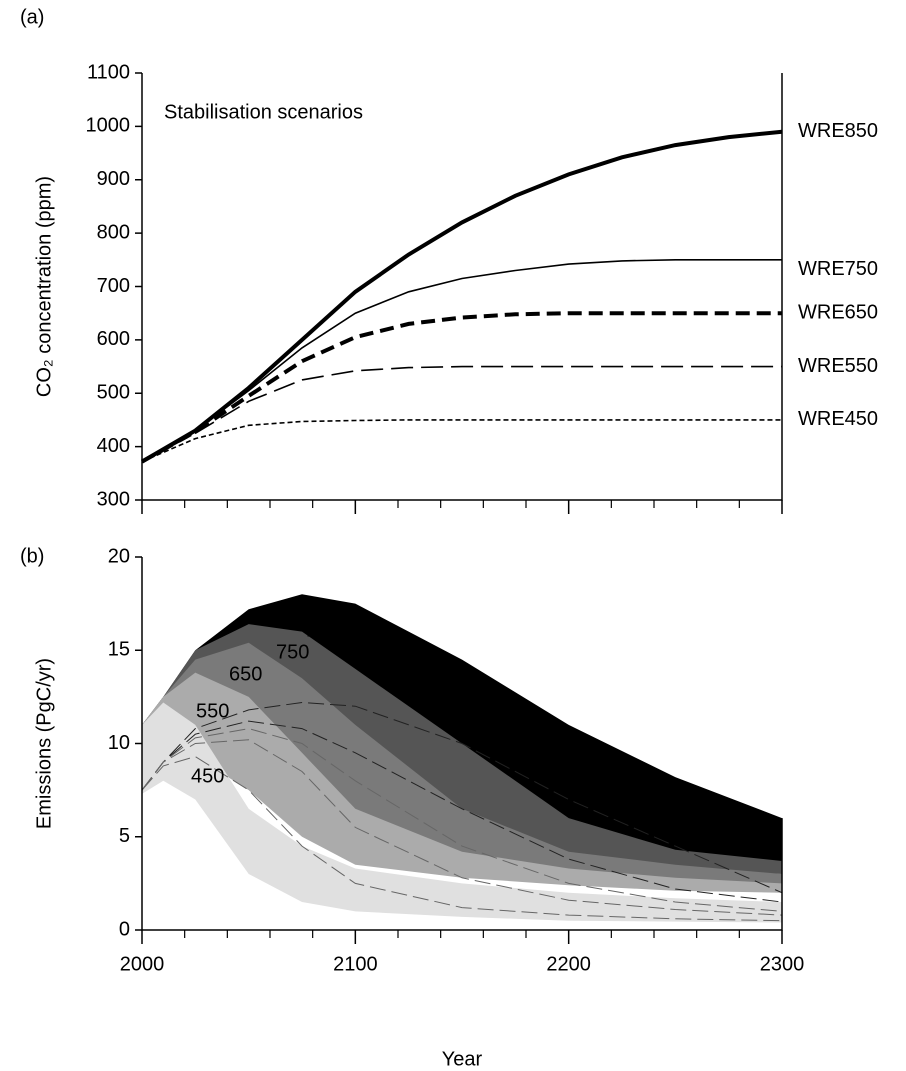  I want to click on y-tick-label: 700, so click(113, 286).